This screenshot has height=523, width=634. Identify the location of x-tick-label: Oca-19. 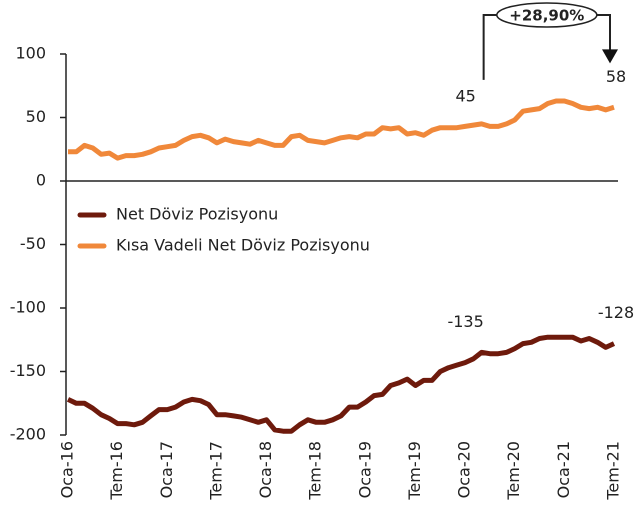
(364, 469).